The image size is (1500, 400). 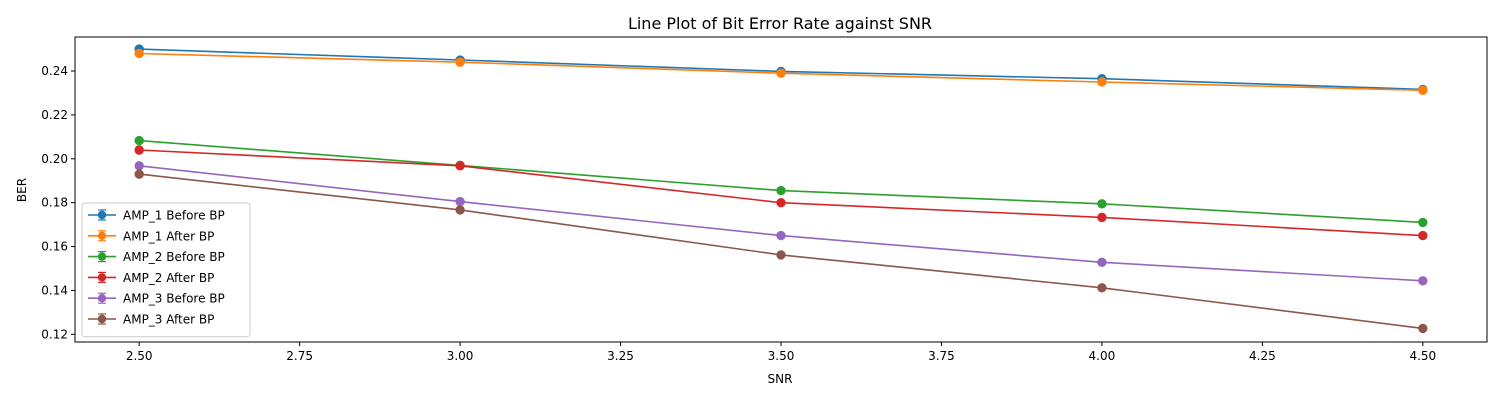 I want to click on x-tick-label: 3.00, so click(x=460, y=356).